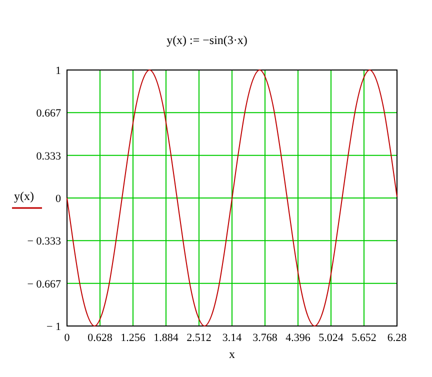  What do you see at coordinates (100, 338) in the screenshot?
I see `x-tick-label: 0.628` at bounding box center [100, 338].